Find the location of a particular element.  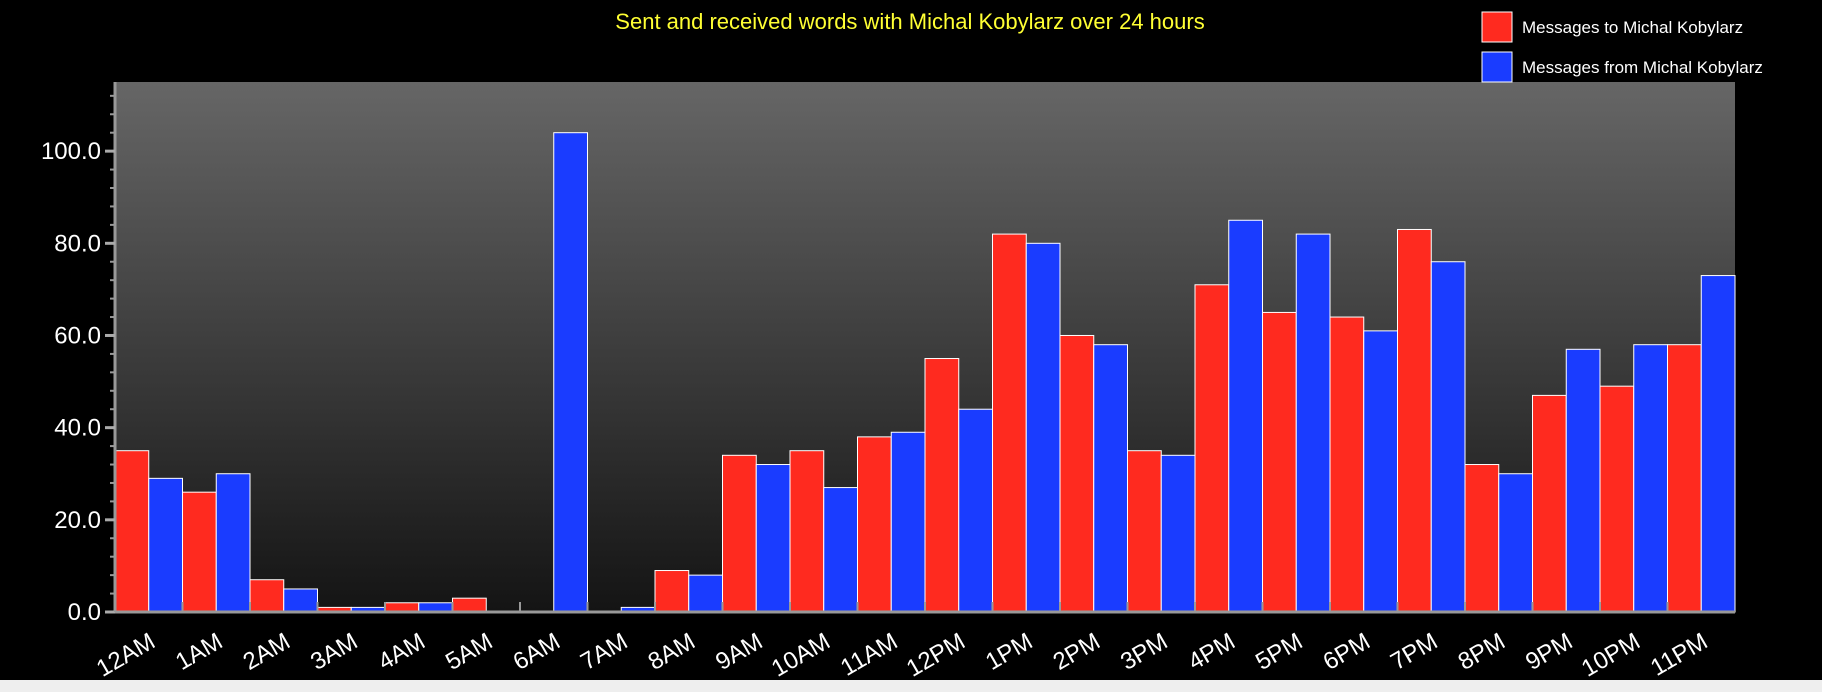

x-tick-label-2AM: 2AM is located at coordinates (267, 652).